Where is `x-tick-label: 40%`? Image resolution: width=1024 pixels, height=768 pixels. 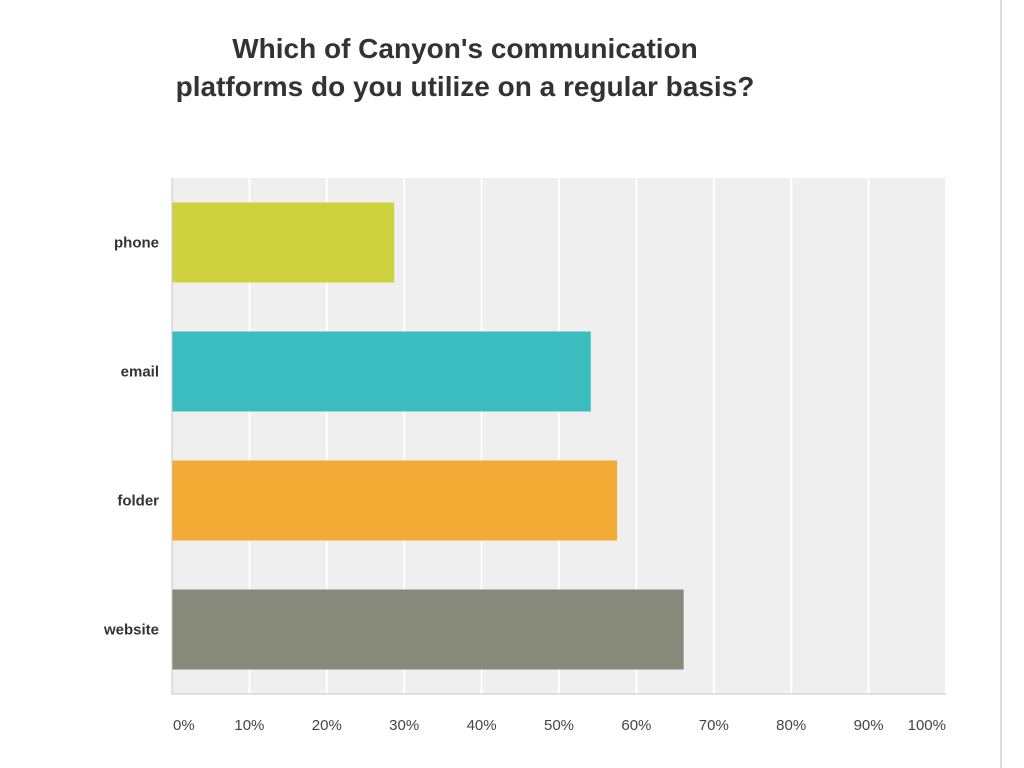 x-tick-label: 40% is located at coordinates (482, 725).